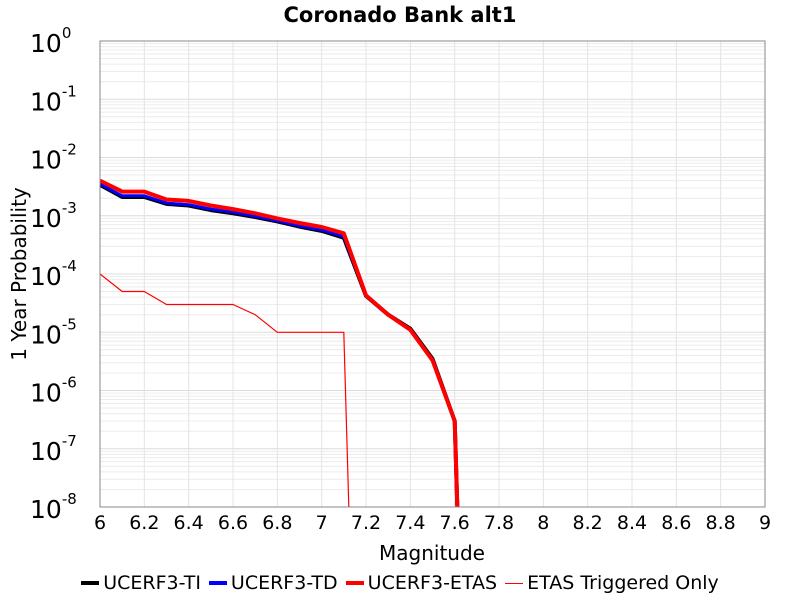 This screenshot has width=800, height=600. Describe the element at coordinates (623, 583) in the screenshot. I see `legend-label: ETAS Triggered Only` at that location.